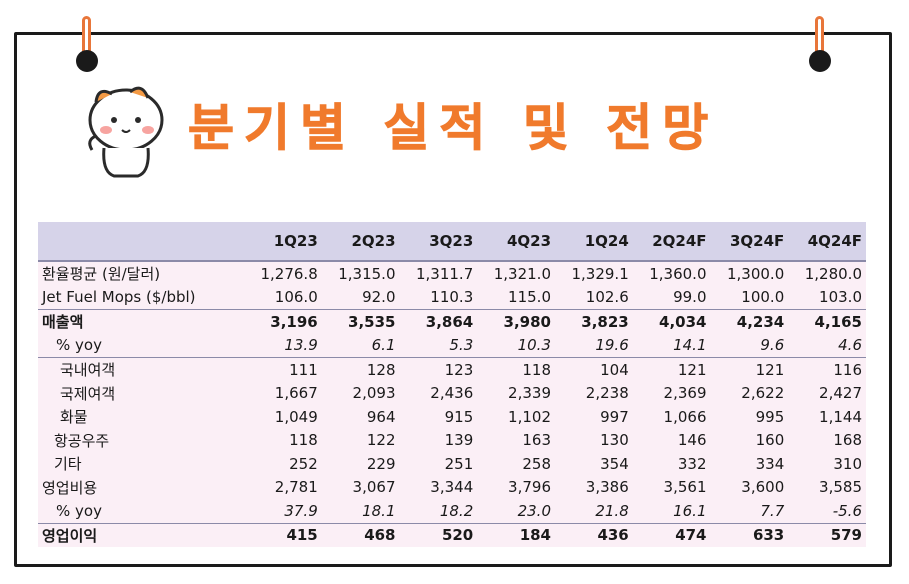 Image resolution: width=909 pixels, height=584 pixels. I want to click on table-cell: 1,360.0, so click(671, 273).